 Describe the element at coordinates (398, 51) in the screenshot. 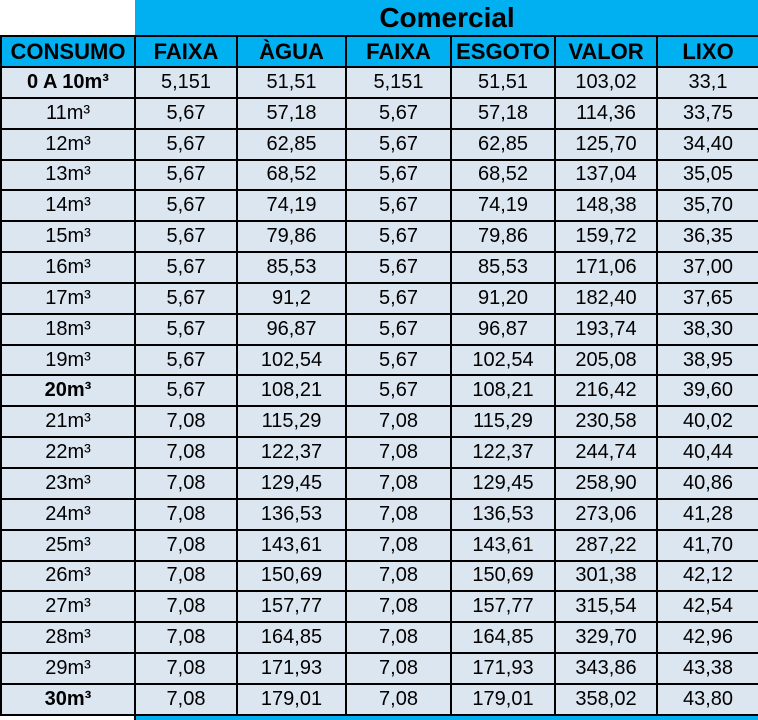

I see `column-header-faixa-3: FAIXA` at that location.